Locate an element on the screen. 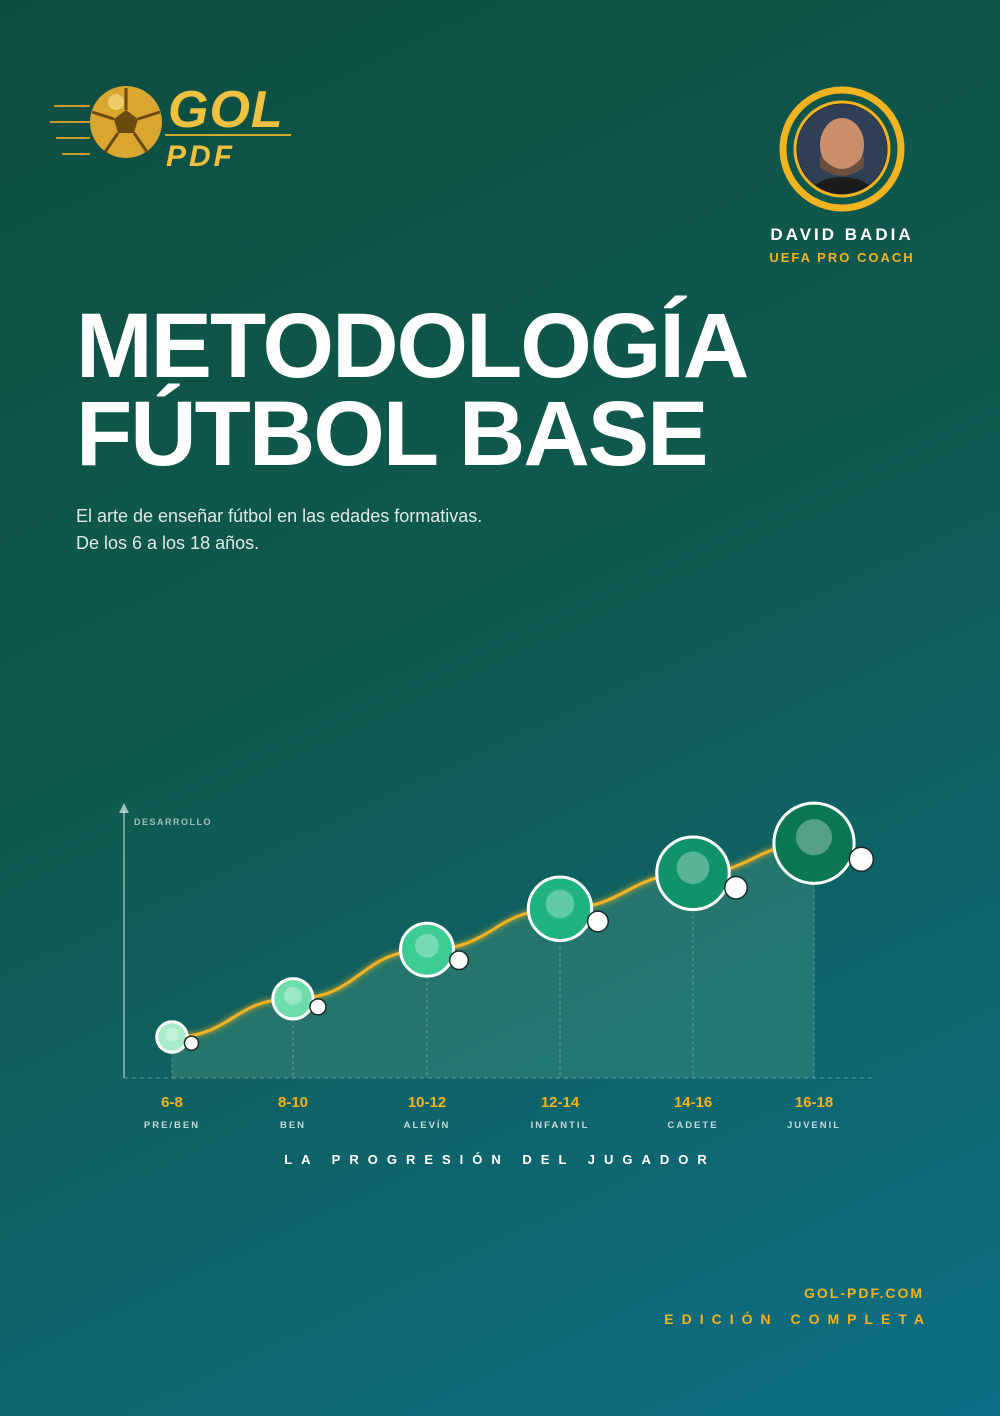  x-tick-sublabel: CADETE is located at coordinates (692, 1125).